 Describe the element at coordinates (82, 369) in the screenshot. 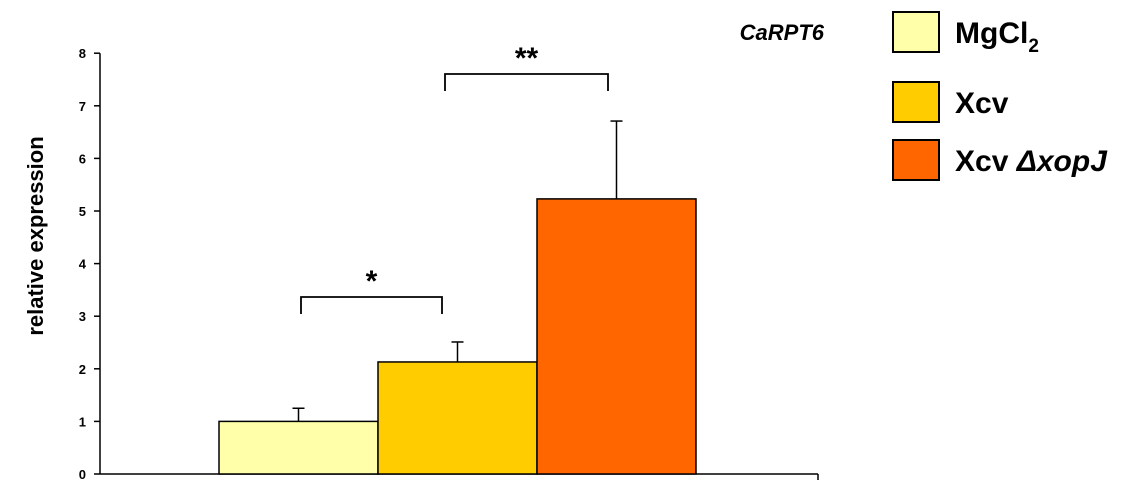

I see `y-tick-label: 2` at that location.